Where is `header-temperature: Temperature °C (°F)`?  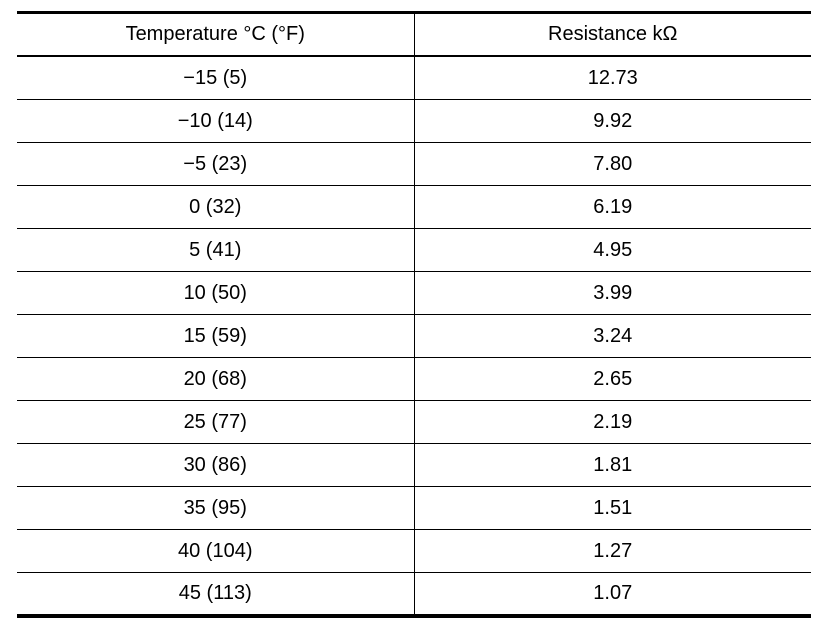 header-temperature: Temperature °C (°F) is located at coordinates (216, 34).